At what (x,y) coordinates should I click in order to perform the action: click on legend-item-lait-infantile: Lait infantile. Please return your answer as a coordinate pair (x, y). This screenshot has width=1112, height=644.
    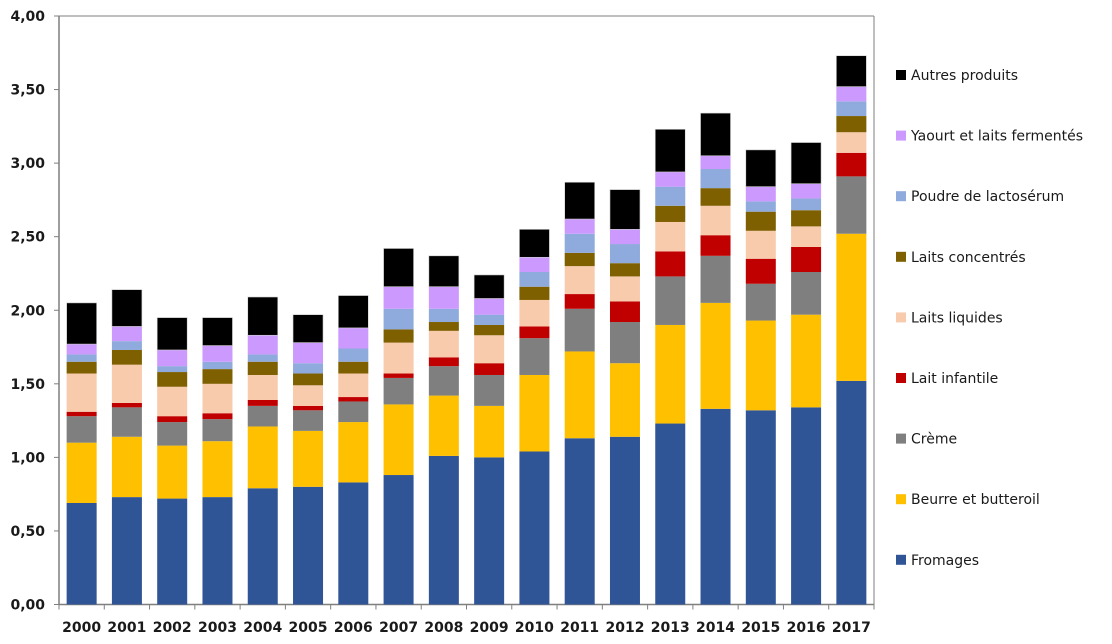
    Looking at the image, I should click on (947, 379).